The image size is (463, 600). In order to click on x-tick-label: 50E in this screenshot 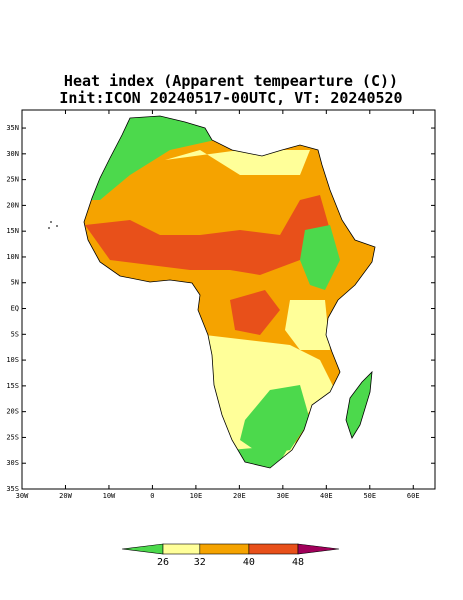, I will do `click(369, 496)`.